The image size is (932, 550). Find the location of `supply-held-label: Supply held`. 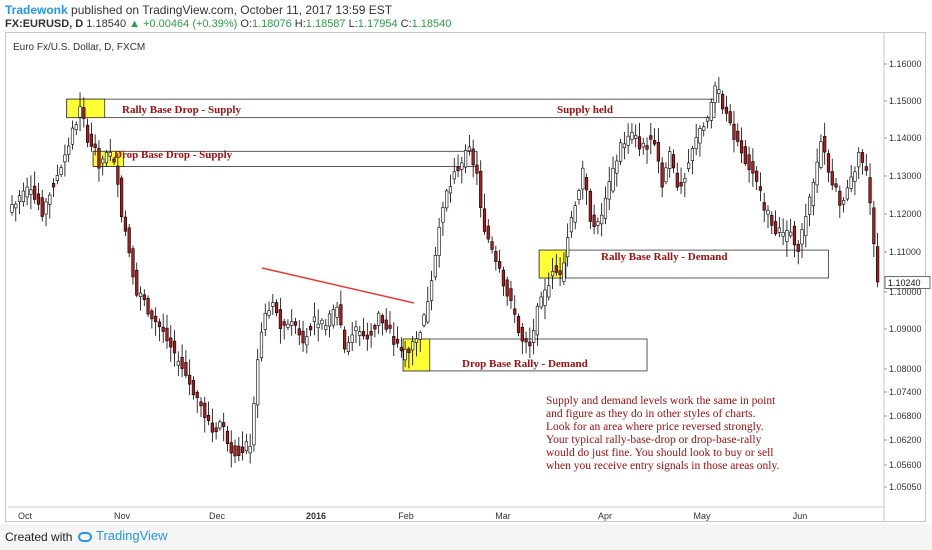

supply-held-label: Supply held is located at coordinates (585, 110).